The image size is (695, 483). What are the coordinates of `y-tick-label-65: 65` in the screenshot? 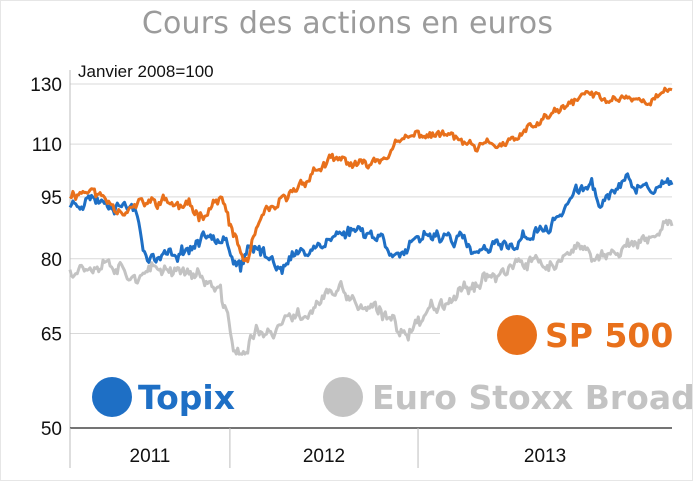 It's located at (51, 335).